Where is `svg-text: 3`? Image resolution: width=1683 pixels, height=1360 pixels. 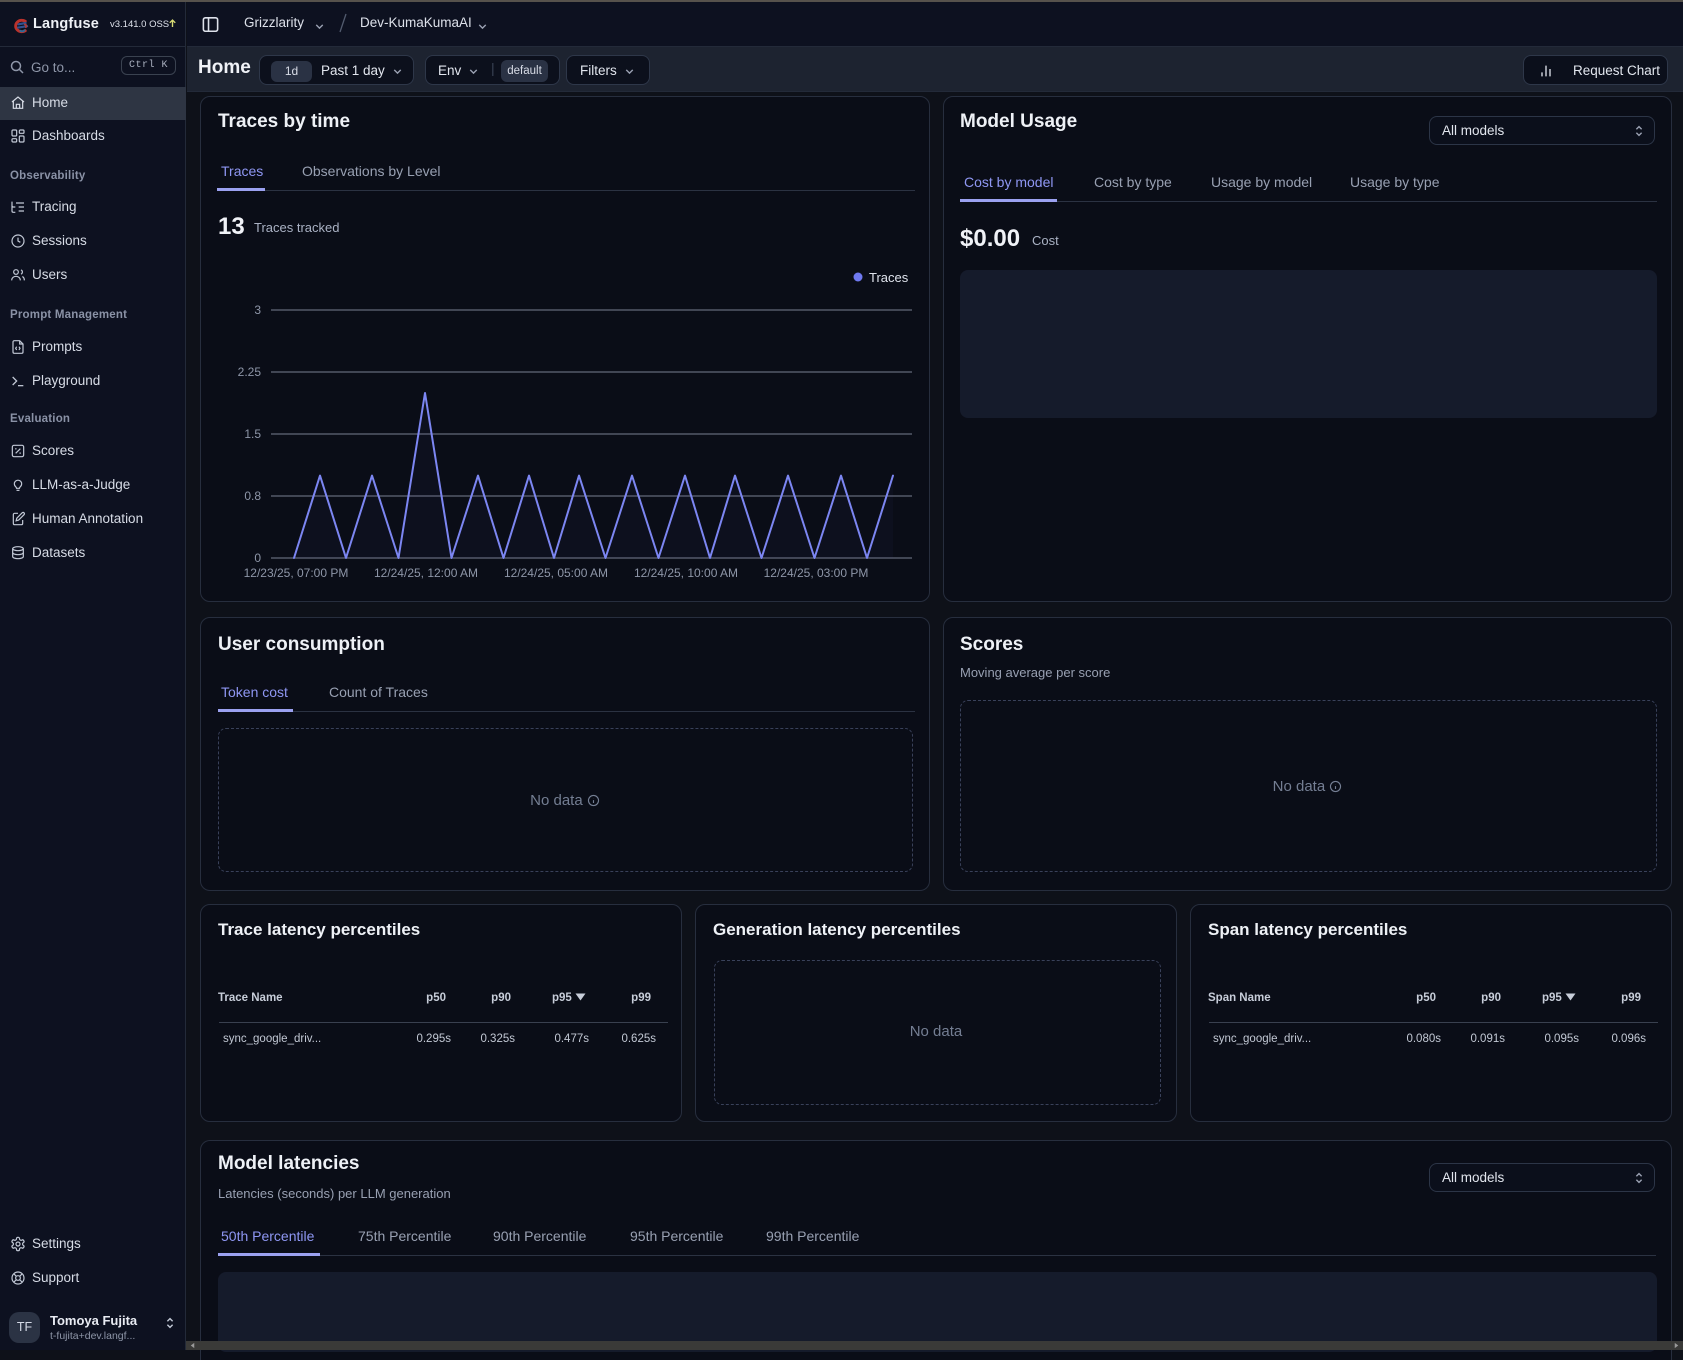 svg-text: 3 is located at coordinates (257, 310).